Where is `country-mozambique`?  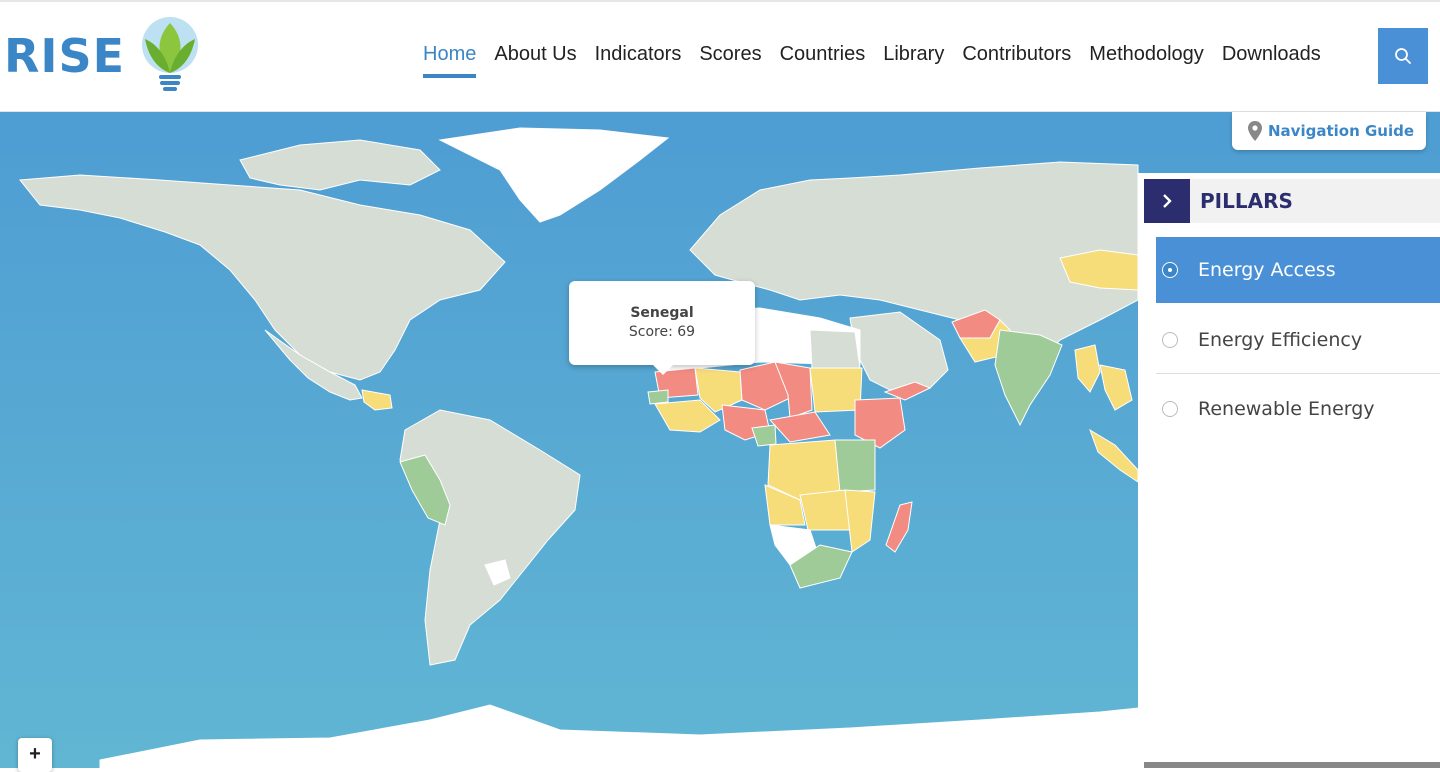 country-mozambique is located at coordinates (860, 521).